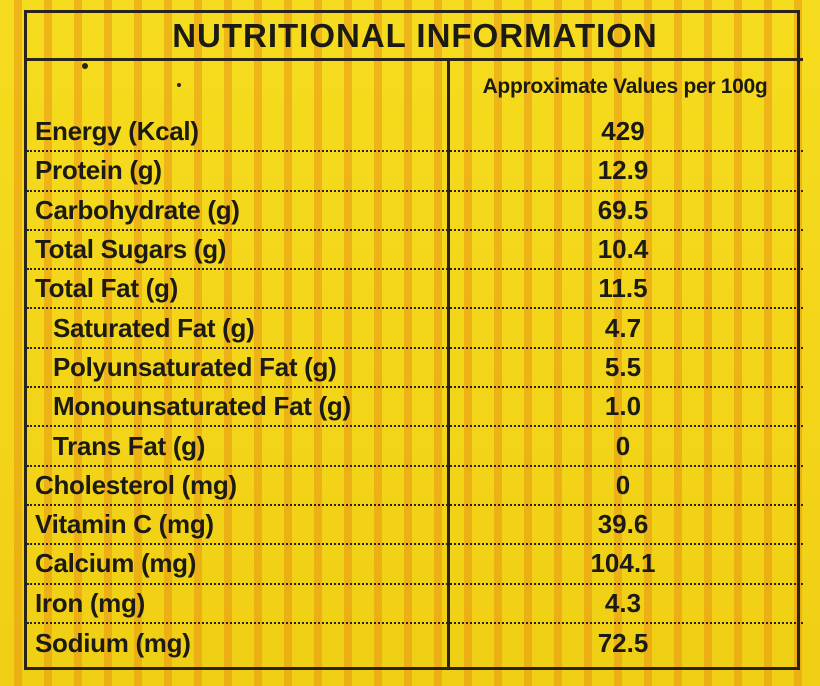 The image size is (820, 686). I want to click on nutrient-row: Calcium (mg) 104.1, so click(415, 565).